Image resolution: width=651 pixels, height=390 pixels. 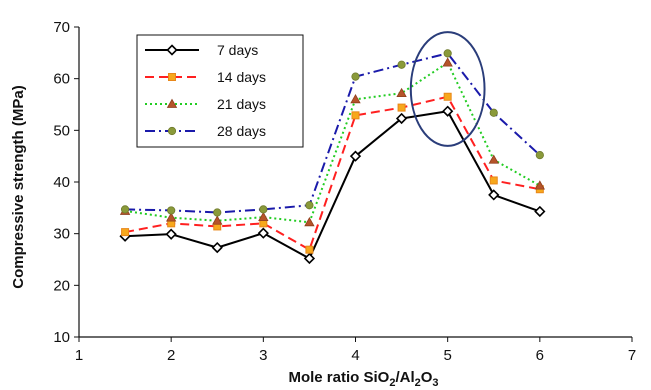 What do you see at coordinates (263, 355) in the screenshot?
I see `x-tick-label: 3` at bounding box center [263, 355].